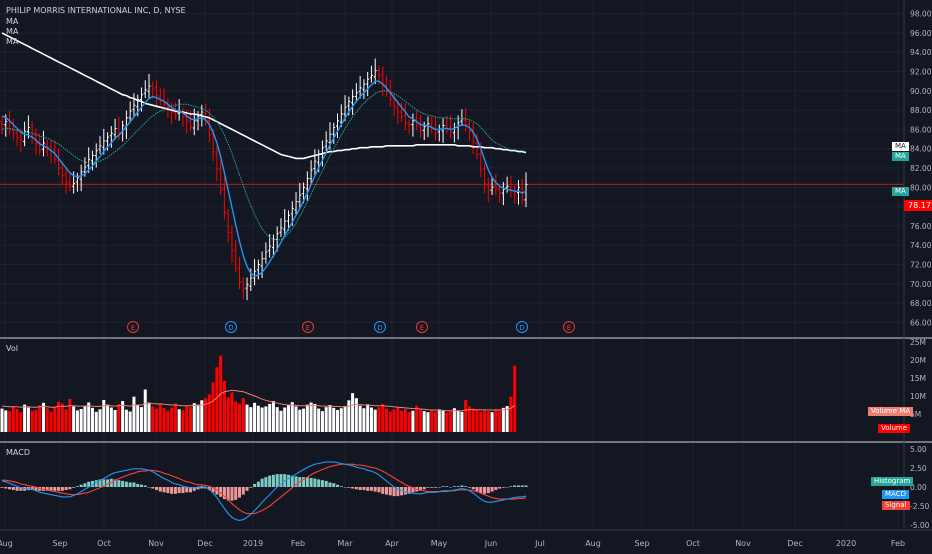 The width and height of the screenshot is (932, 554). I want to click on indicator-ma-1-label: MA, so click(12, 21).